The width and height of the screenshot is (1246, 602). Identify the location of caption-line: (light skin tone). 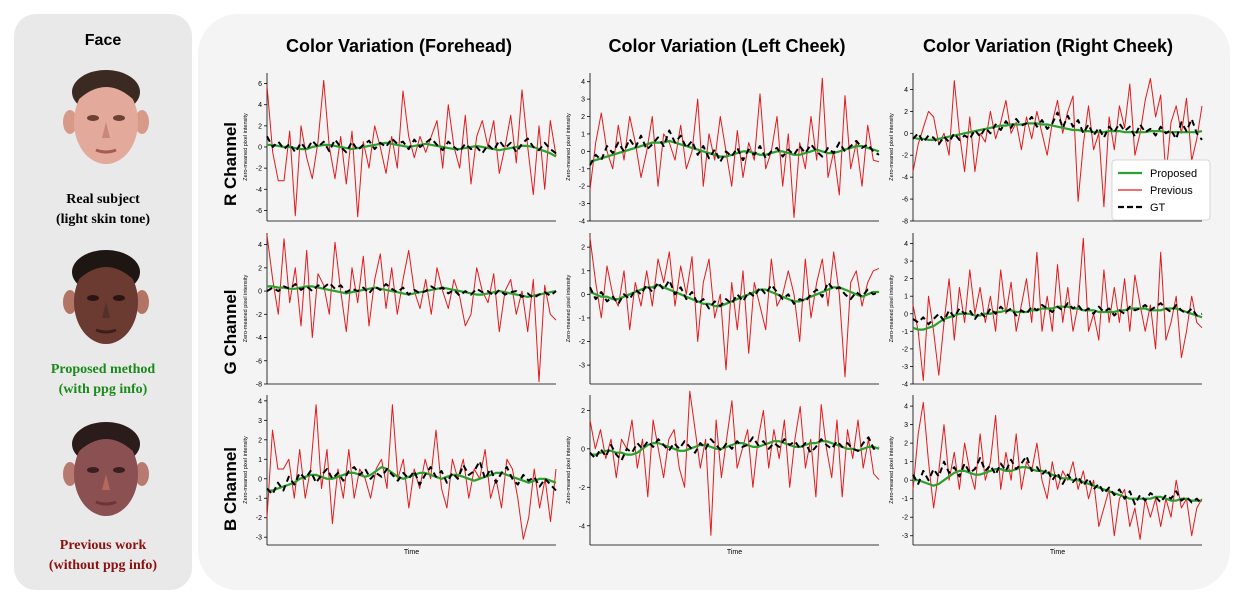
(103, 219).